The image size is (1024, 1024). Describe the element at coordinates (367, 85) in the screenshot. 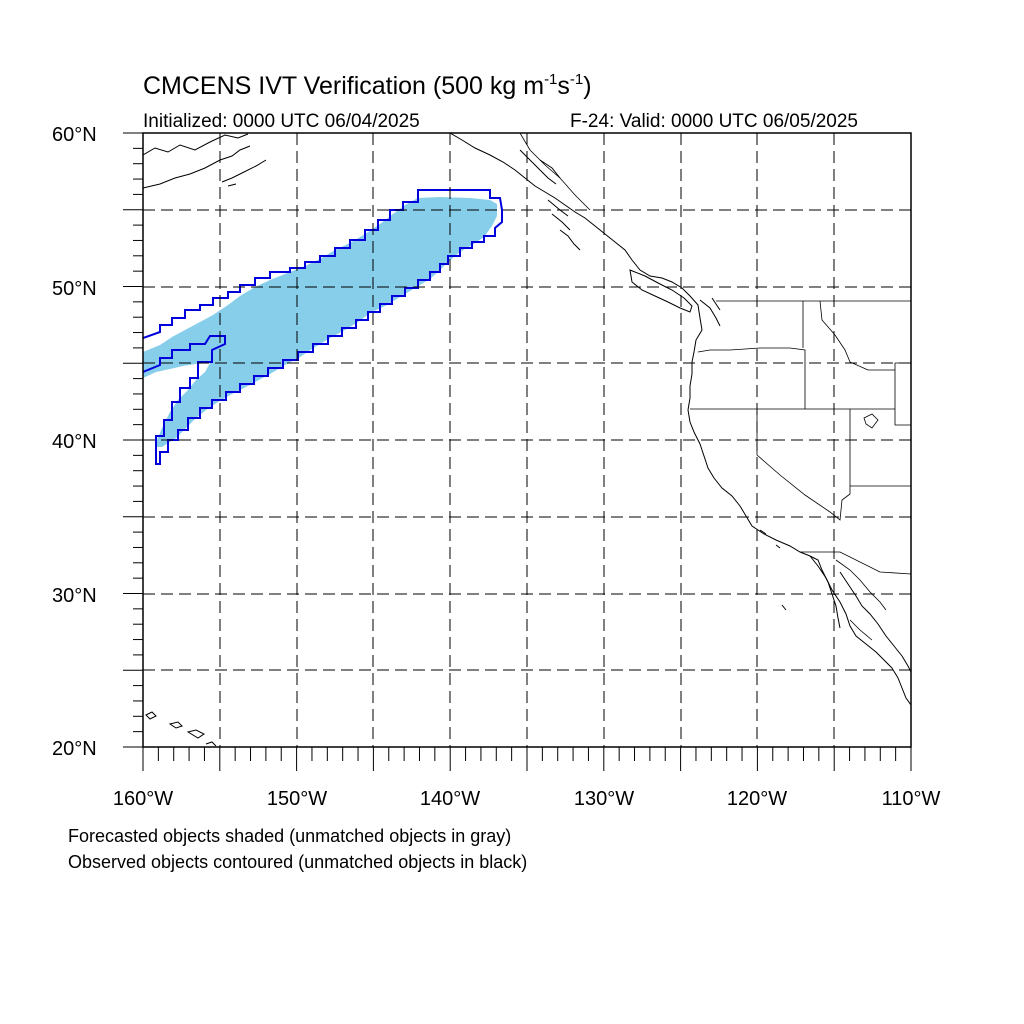

I see `plot-title: CMCENS IVT Verification (500 kg m-1s-1)` at that location.